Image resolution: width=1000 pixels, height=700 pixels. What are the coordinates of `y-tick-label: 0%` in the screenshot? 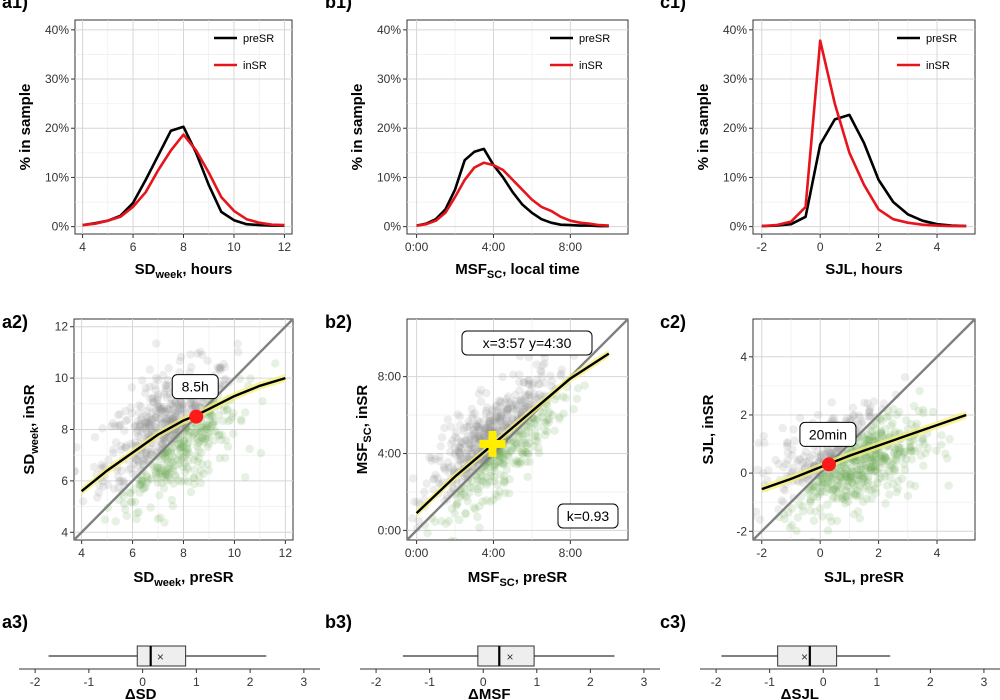 It's located at (393, 227).